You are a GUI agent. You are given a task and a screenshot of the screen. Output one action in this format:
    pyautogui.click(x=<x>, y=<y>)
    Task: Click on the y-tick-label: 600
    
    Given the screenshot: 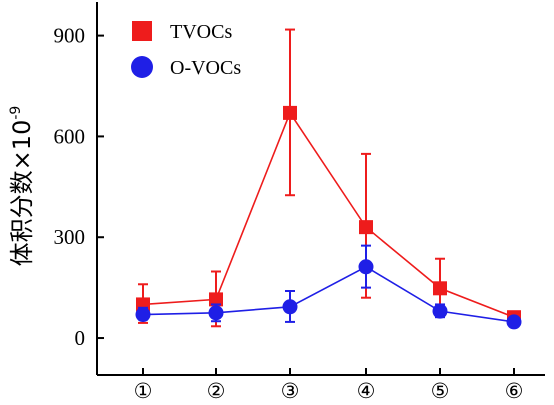 What is the action you would take?
    pyautogui.click(x=70, y=136)
    